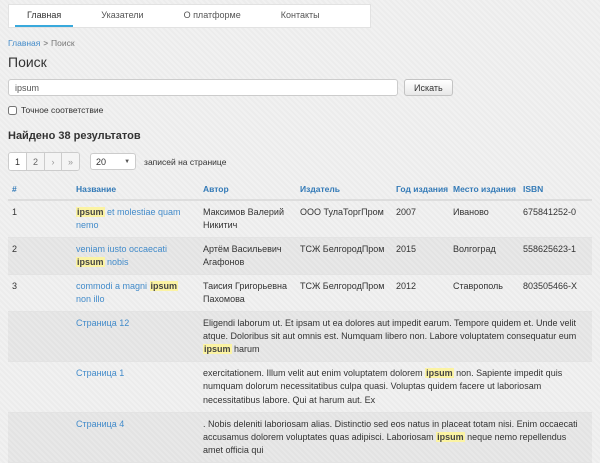 This screenshot has height=463, width=600. I want to click on result-title-link: ipsum et molestiae quam nemo, so click(128, 219).